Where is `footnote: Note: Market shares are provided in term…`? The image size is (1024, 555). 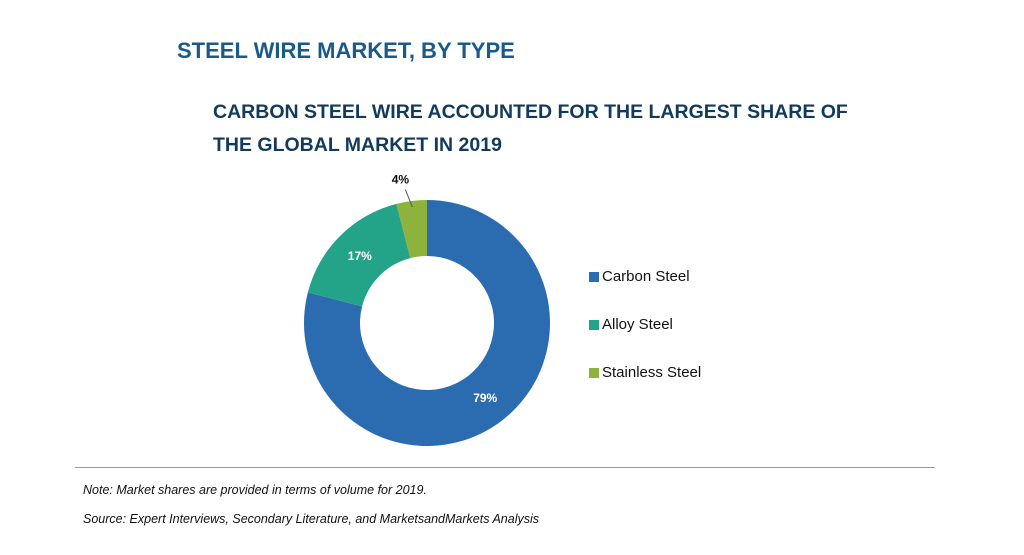 footnote: Note: Market shares are provided in term… is located at coordinates (255, 490).